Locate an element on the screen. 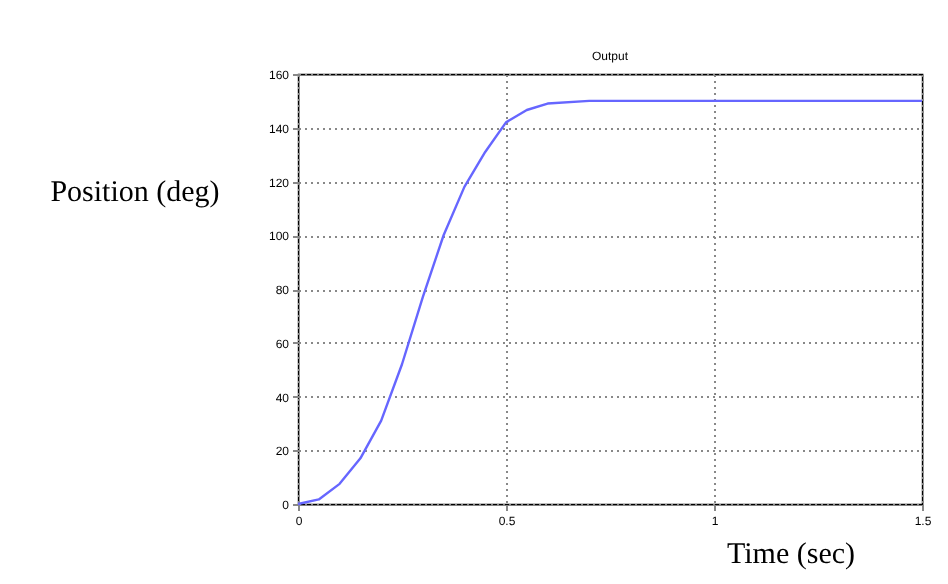 The width and height of the screenshot is (948, 584). x-axis-title: Time (sec) is located at coordinates (791, 555).